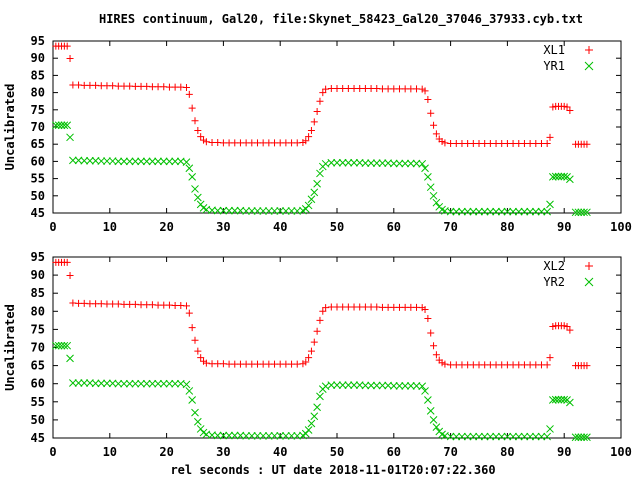 This screenshot has height=480, width=640. What do you see at coordinates (166, 452) in the screenshot?
I see `x-tick-label: 20` at bounding box center [166, 452].